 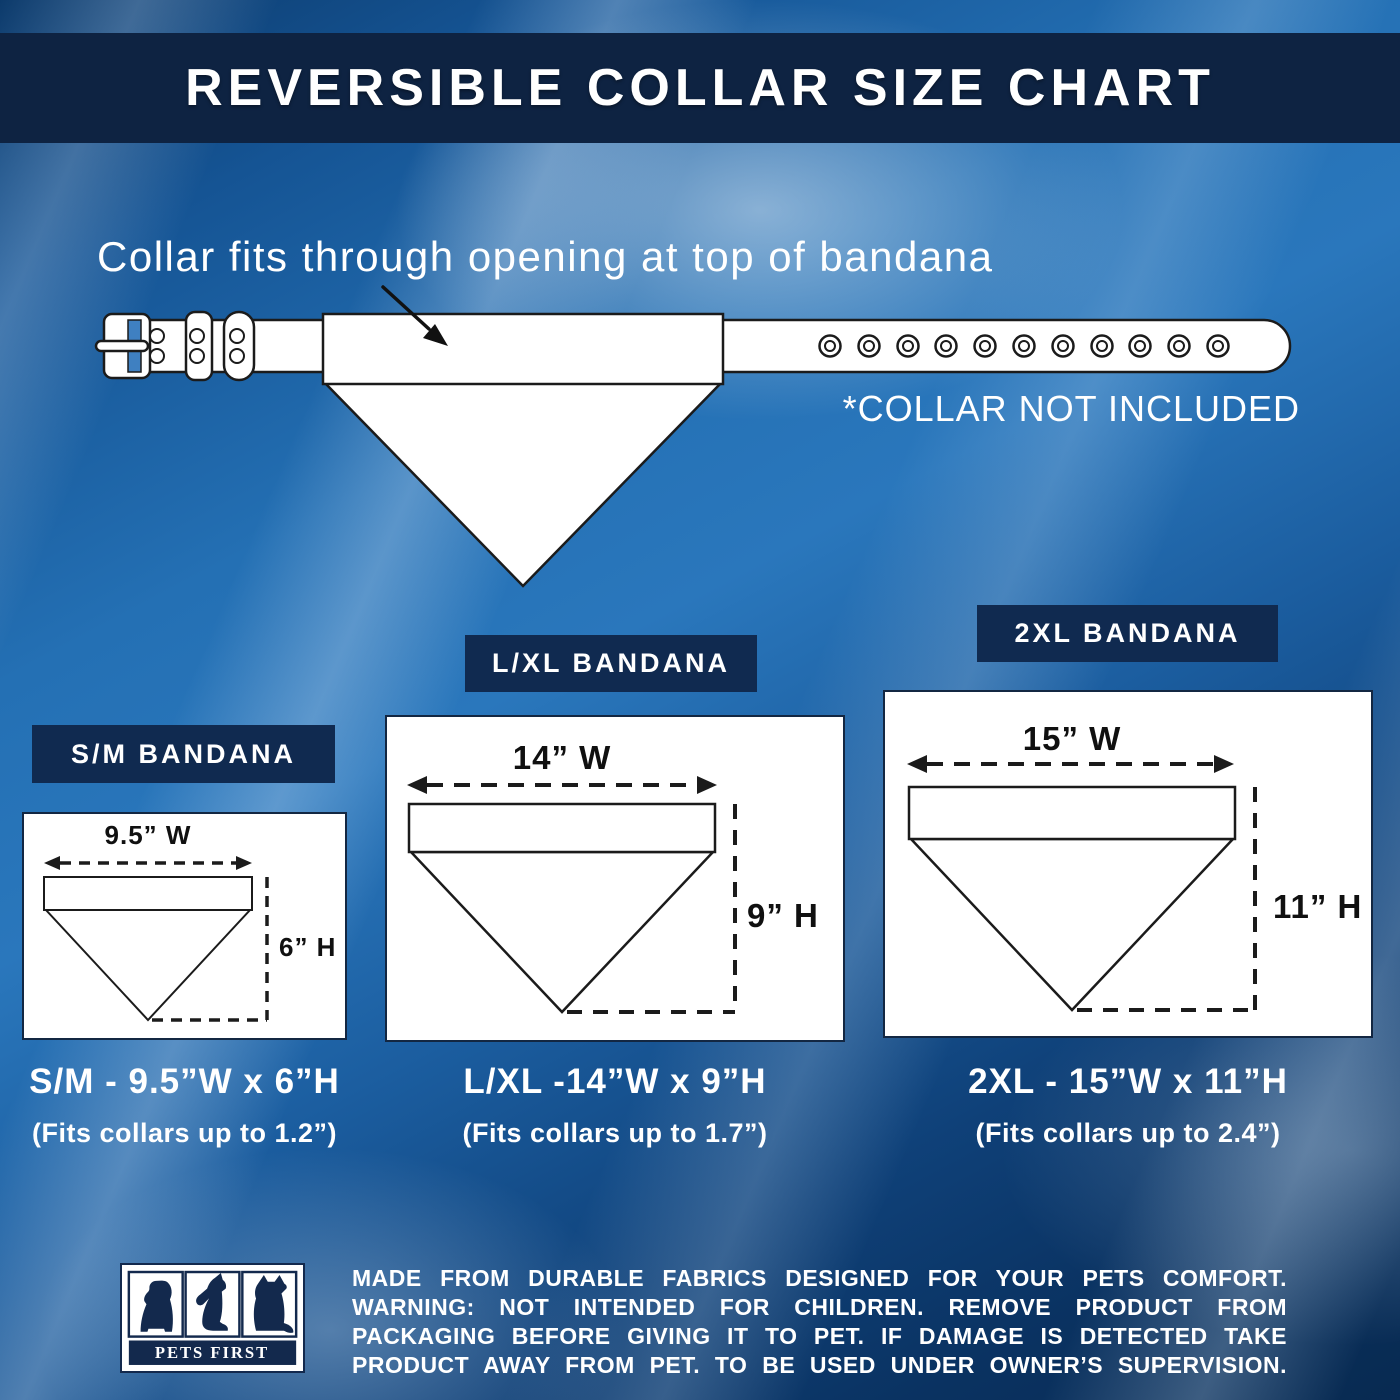 I want to click on sm-bandana-panel: 9.5” W 6” H, so click(x=184, y=926).